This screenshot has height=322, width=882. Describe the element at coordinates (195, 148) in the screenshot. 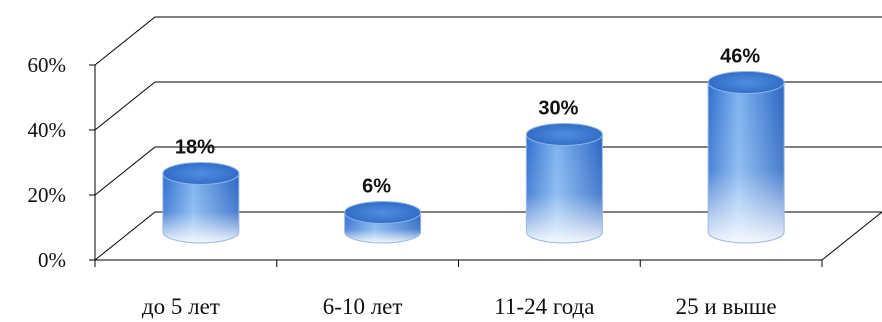

I see `data-label: 18%` at that location.